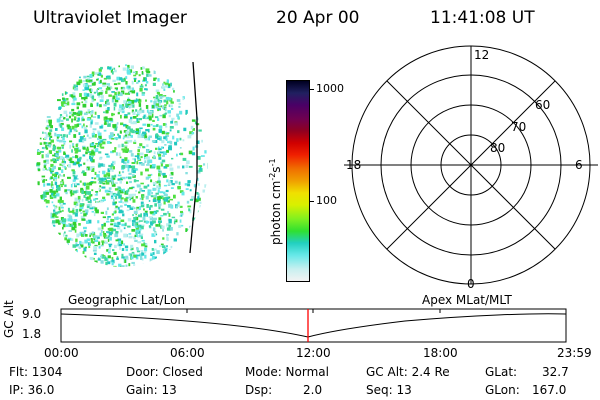 The width and height of the screenshot is (600, 400). I want to click on altitude-timeline, so click(313, 325).